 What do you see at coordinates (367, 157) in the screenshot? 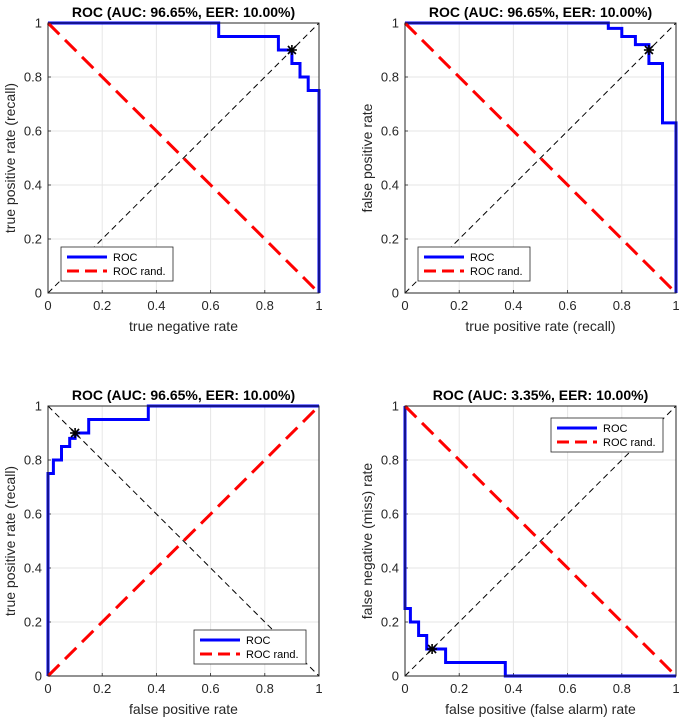
I see `y-axis-label: false positive rate` at bounding box center [367, 157].